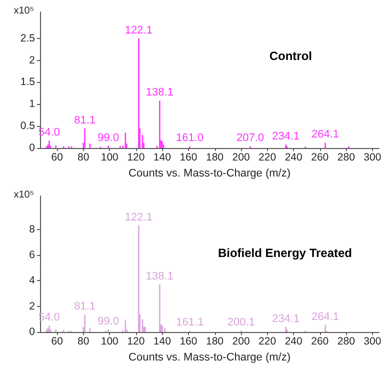 This screenshot has width=387, height=369. Describe the element at coordinates (190, 138) in the screenshot. I see `annotation: 161.0` at that location.